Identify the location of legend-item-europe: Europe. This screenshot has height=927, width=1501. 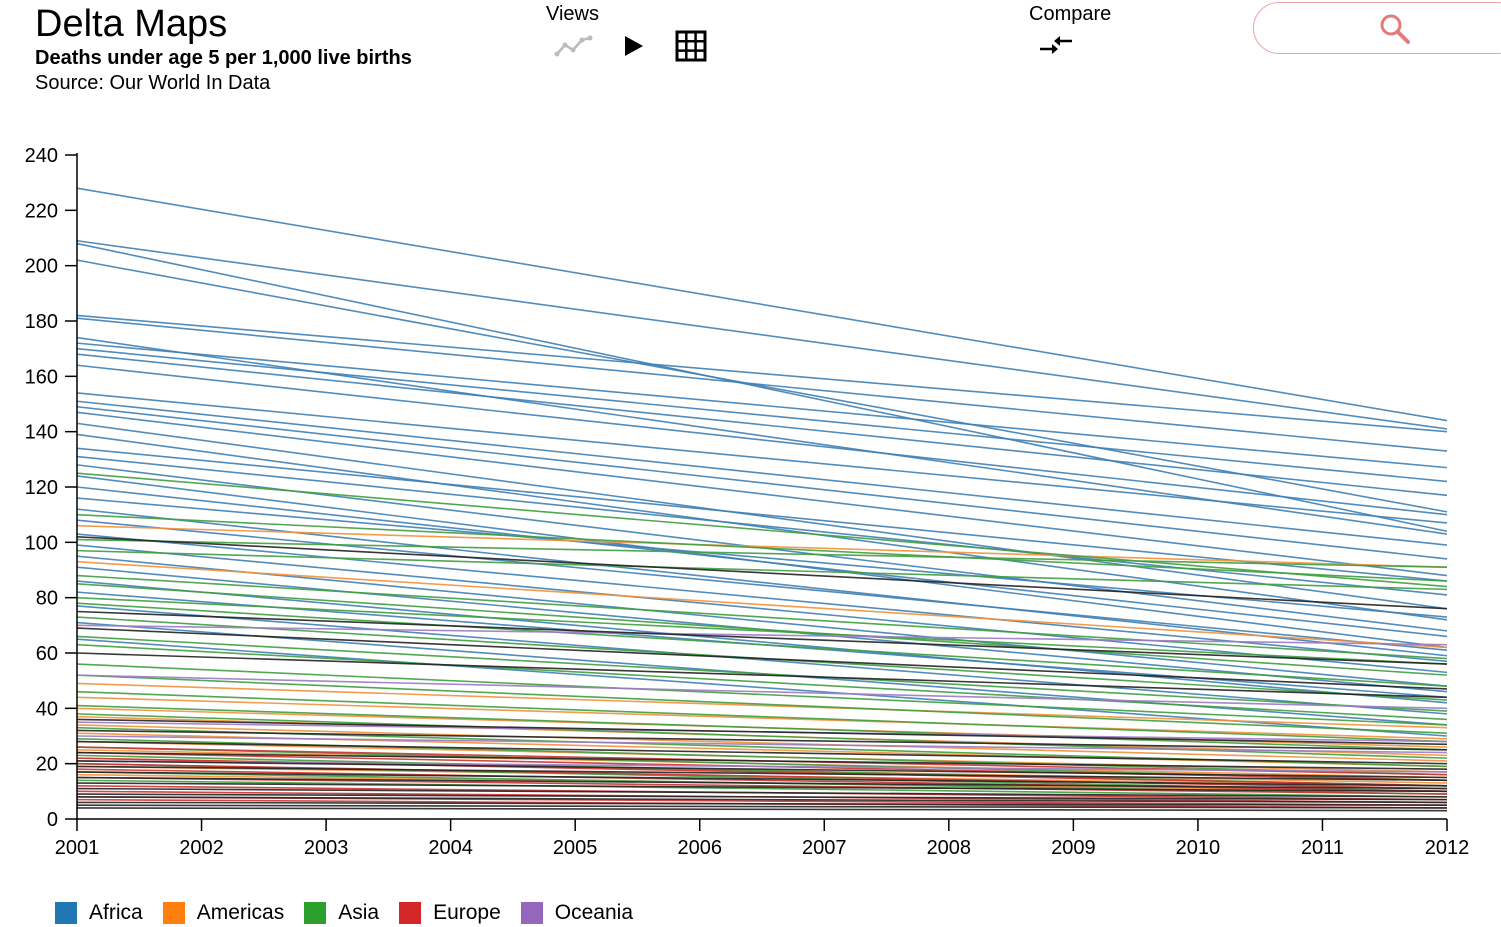
(450, 913).